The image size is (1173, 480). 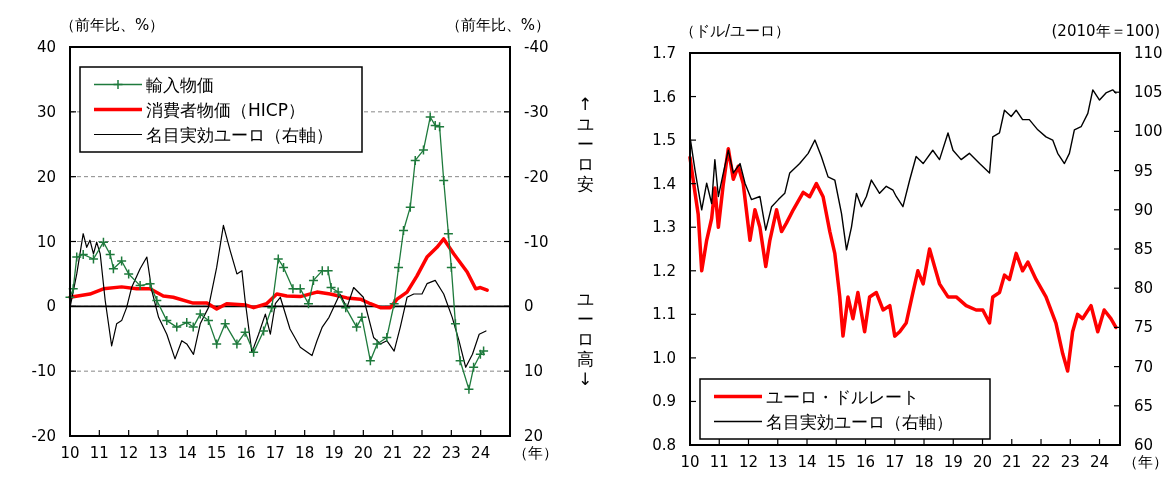 What do you see at coordinates (534, 371) in the screenshot?
I see `y2-tick-label: 10` at bounding box center [534, 371].